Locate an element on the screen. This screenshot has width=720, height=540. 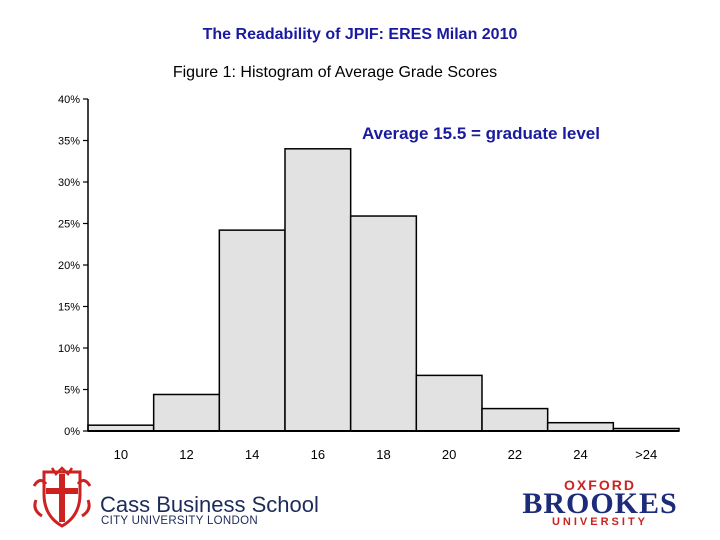
y-tick-label: 20% is located at coordinates (69, 266).